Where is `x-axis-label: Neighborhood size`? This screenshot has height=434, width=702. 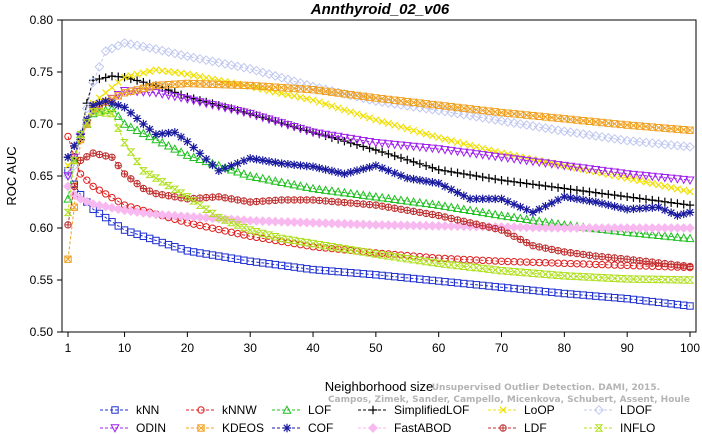 x-axis-label: Neighborhood size is located at coordinates (379, 386).